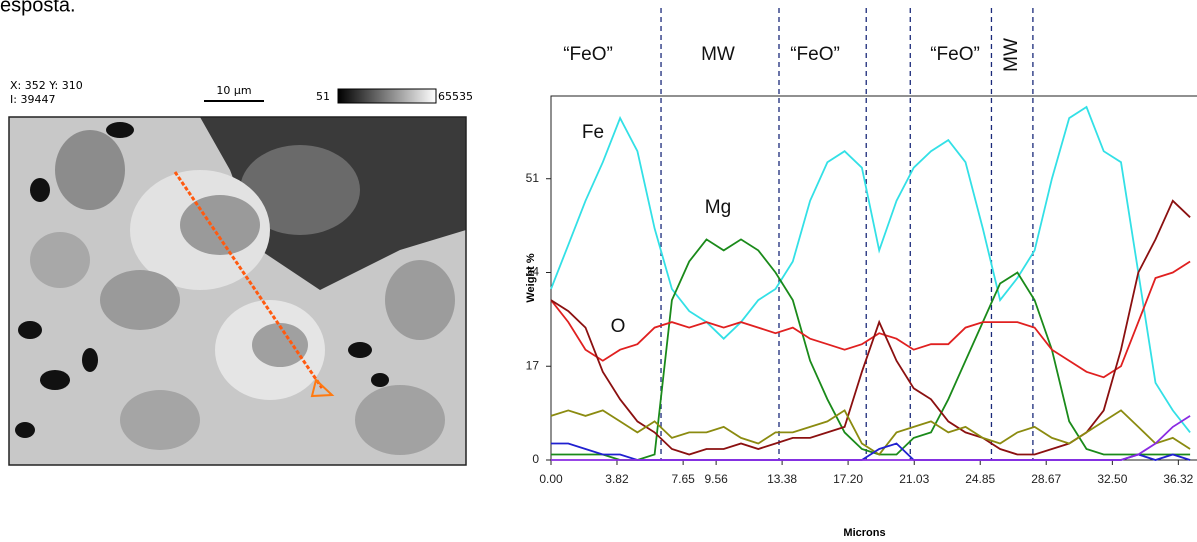  Describe the element at coordinates (593, 132) in the screenshot. I see `series-label: Fe` at that location.